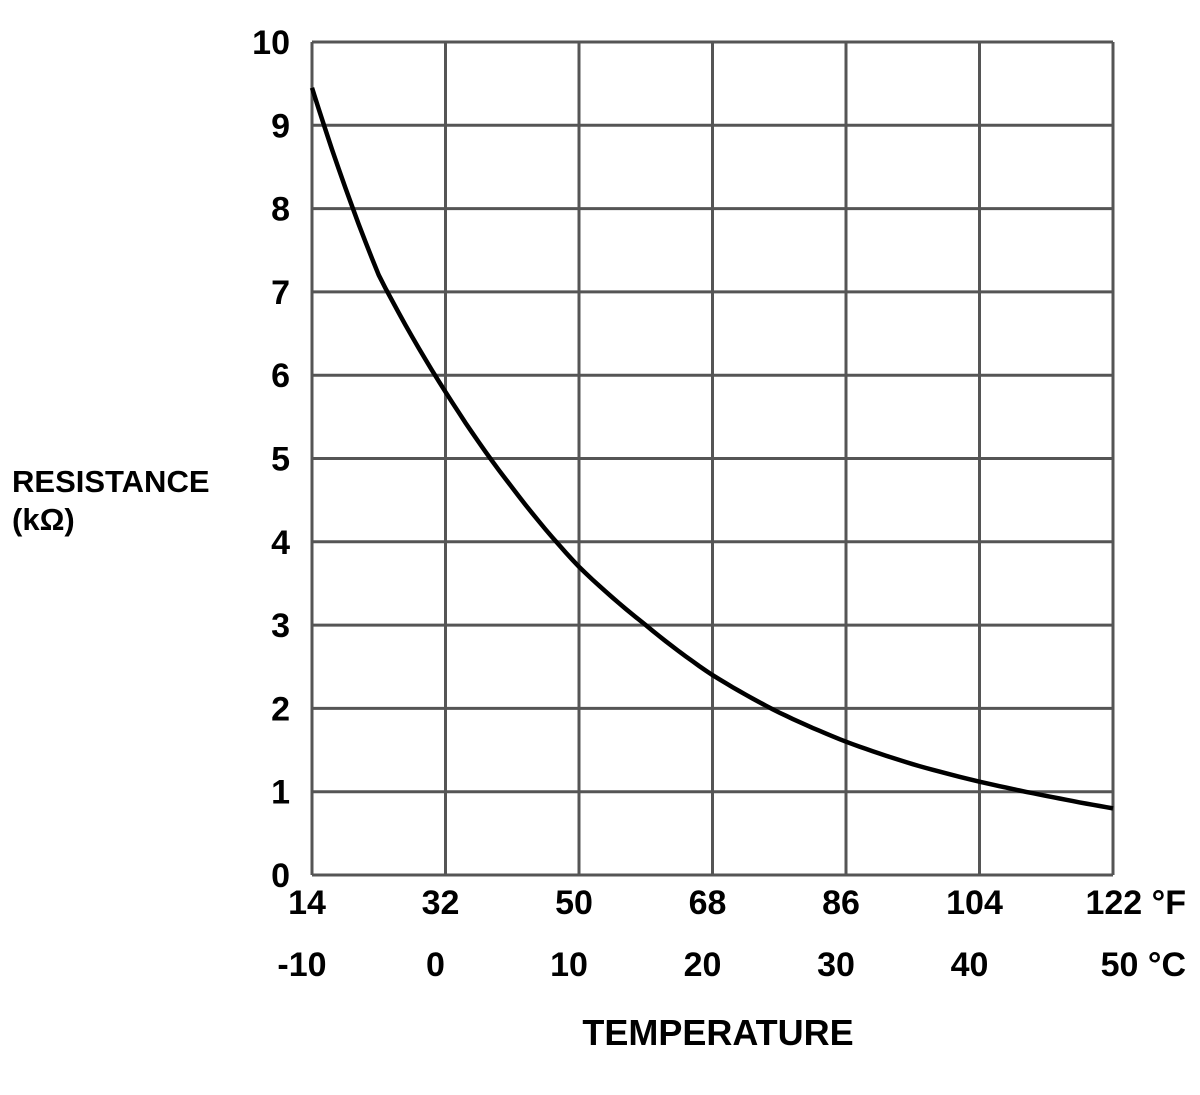 The width and height of the screenshot is (1200, 1095). Describe the element at coordinates (574, 903) in the screenshot. I see `x-tick-label-fahrenheit: 50` at that location.